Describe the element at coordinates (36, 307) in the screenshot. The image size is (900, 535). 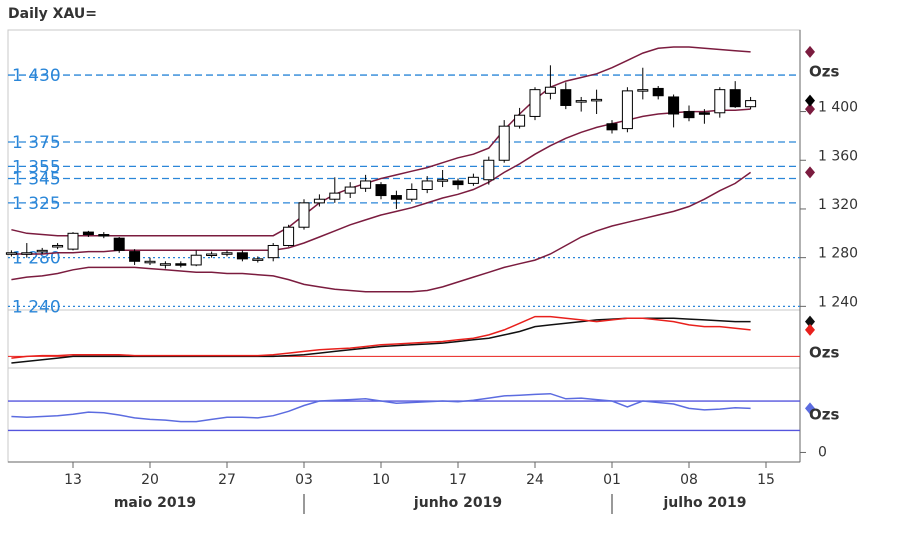
I see `level-label: 1 240` at that location.